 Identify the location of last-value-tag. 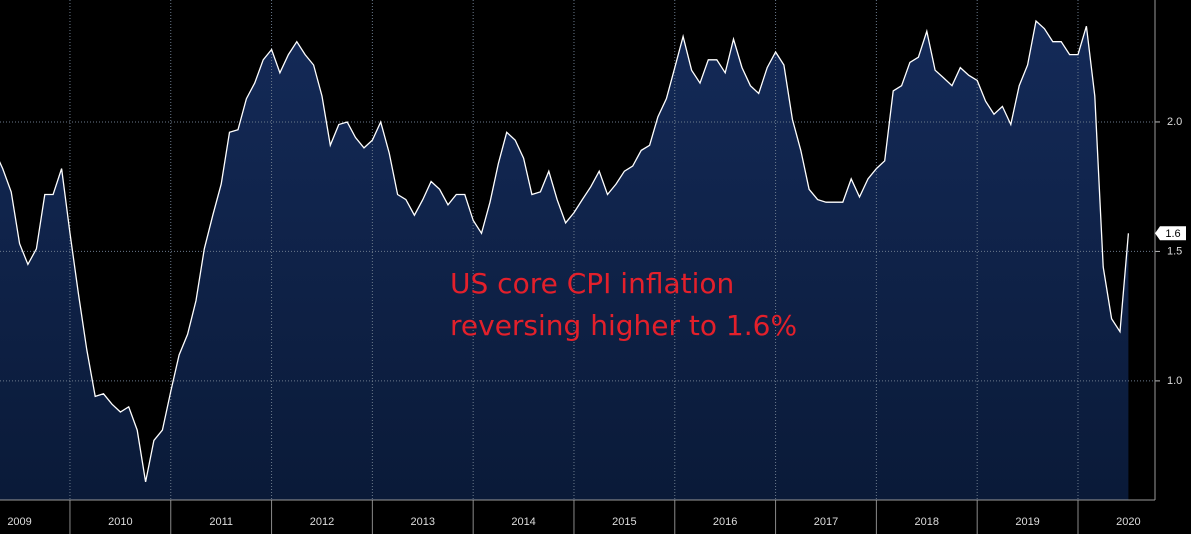
(1170, 233).